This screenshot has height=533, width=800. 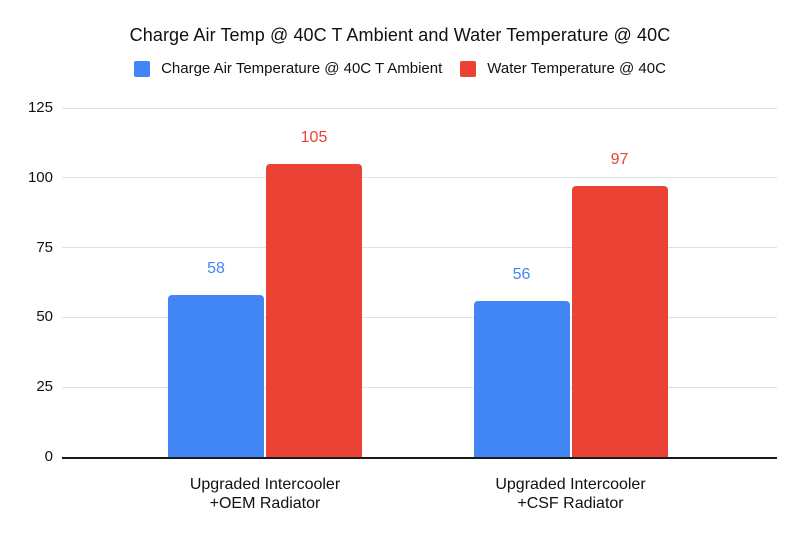 I want to click on legend-swatch-red-icon, so click(x=468, y=68).